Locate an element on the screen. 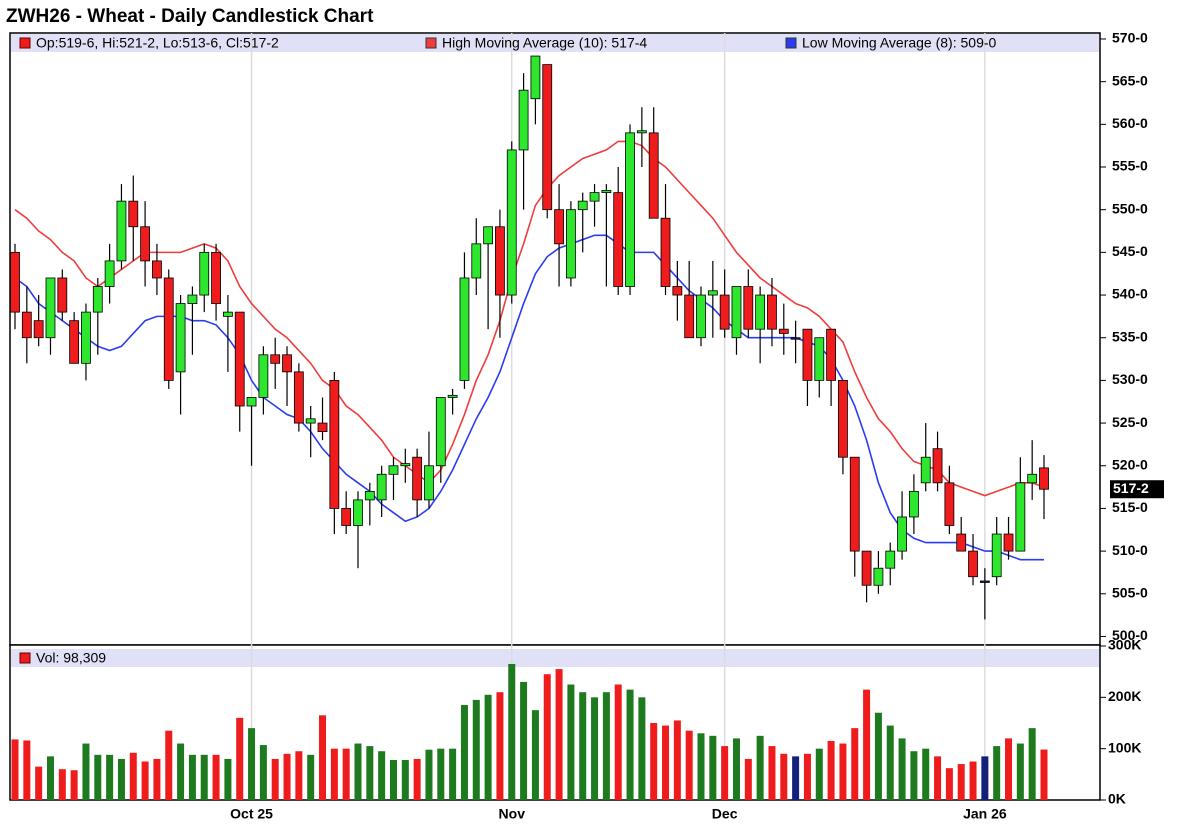 The height and width of the screenshot is (839, 1191). volume-tick-label: 0K is located at coordinates (1117, 799).